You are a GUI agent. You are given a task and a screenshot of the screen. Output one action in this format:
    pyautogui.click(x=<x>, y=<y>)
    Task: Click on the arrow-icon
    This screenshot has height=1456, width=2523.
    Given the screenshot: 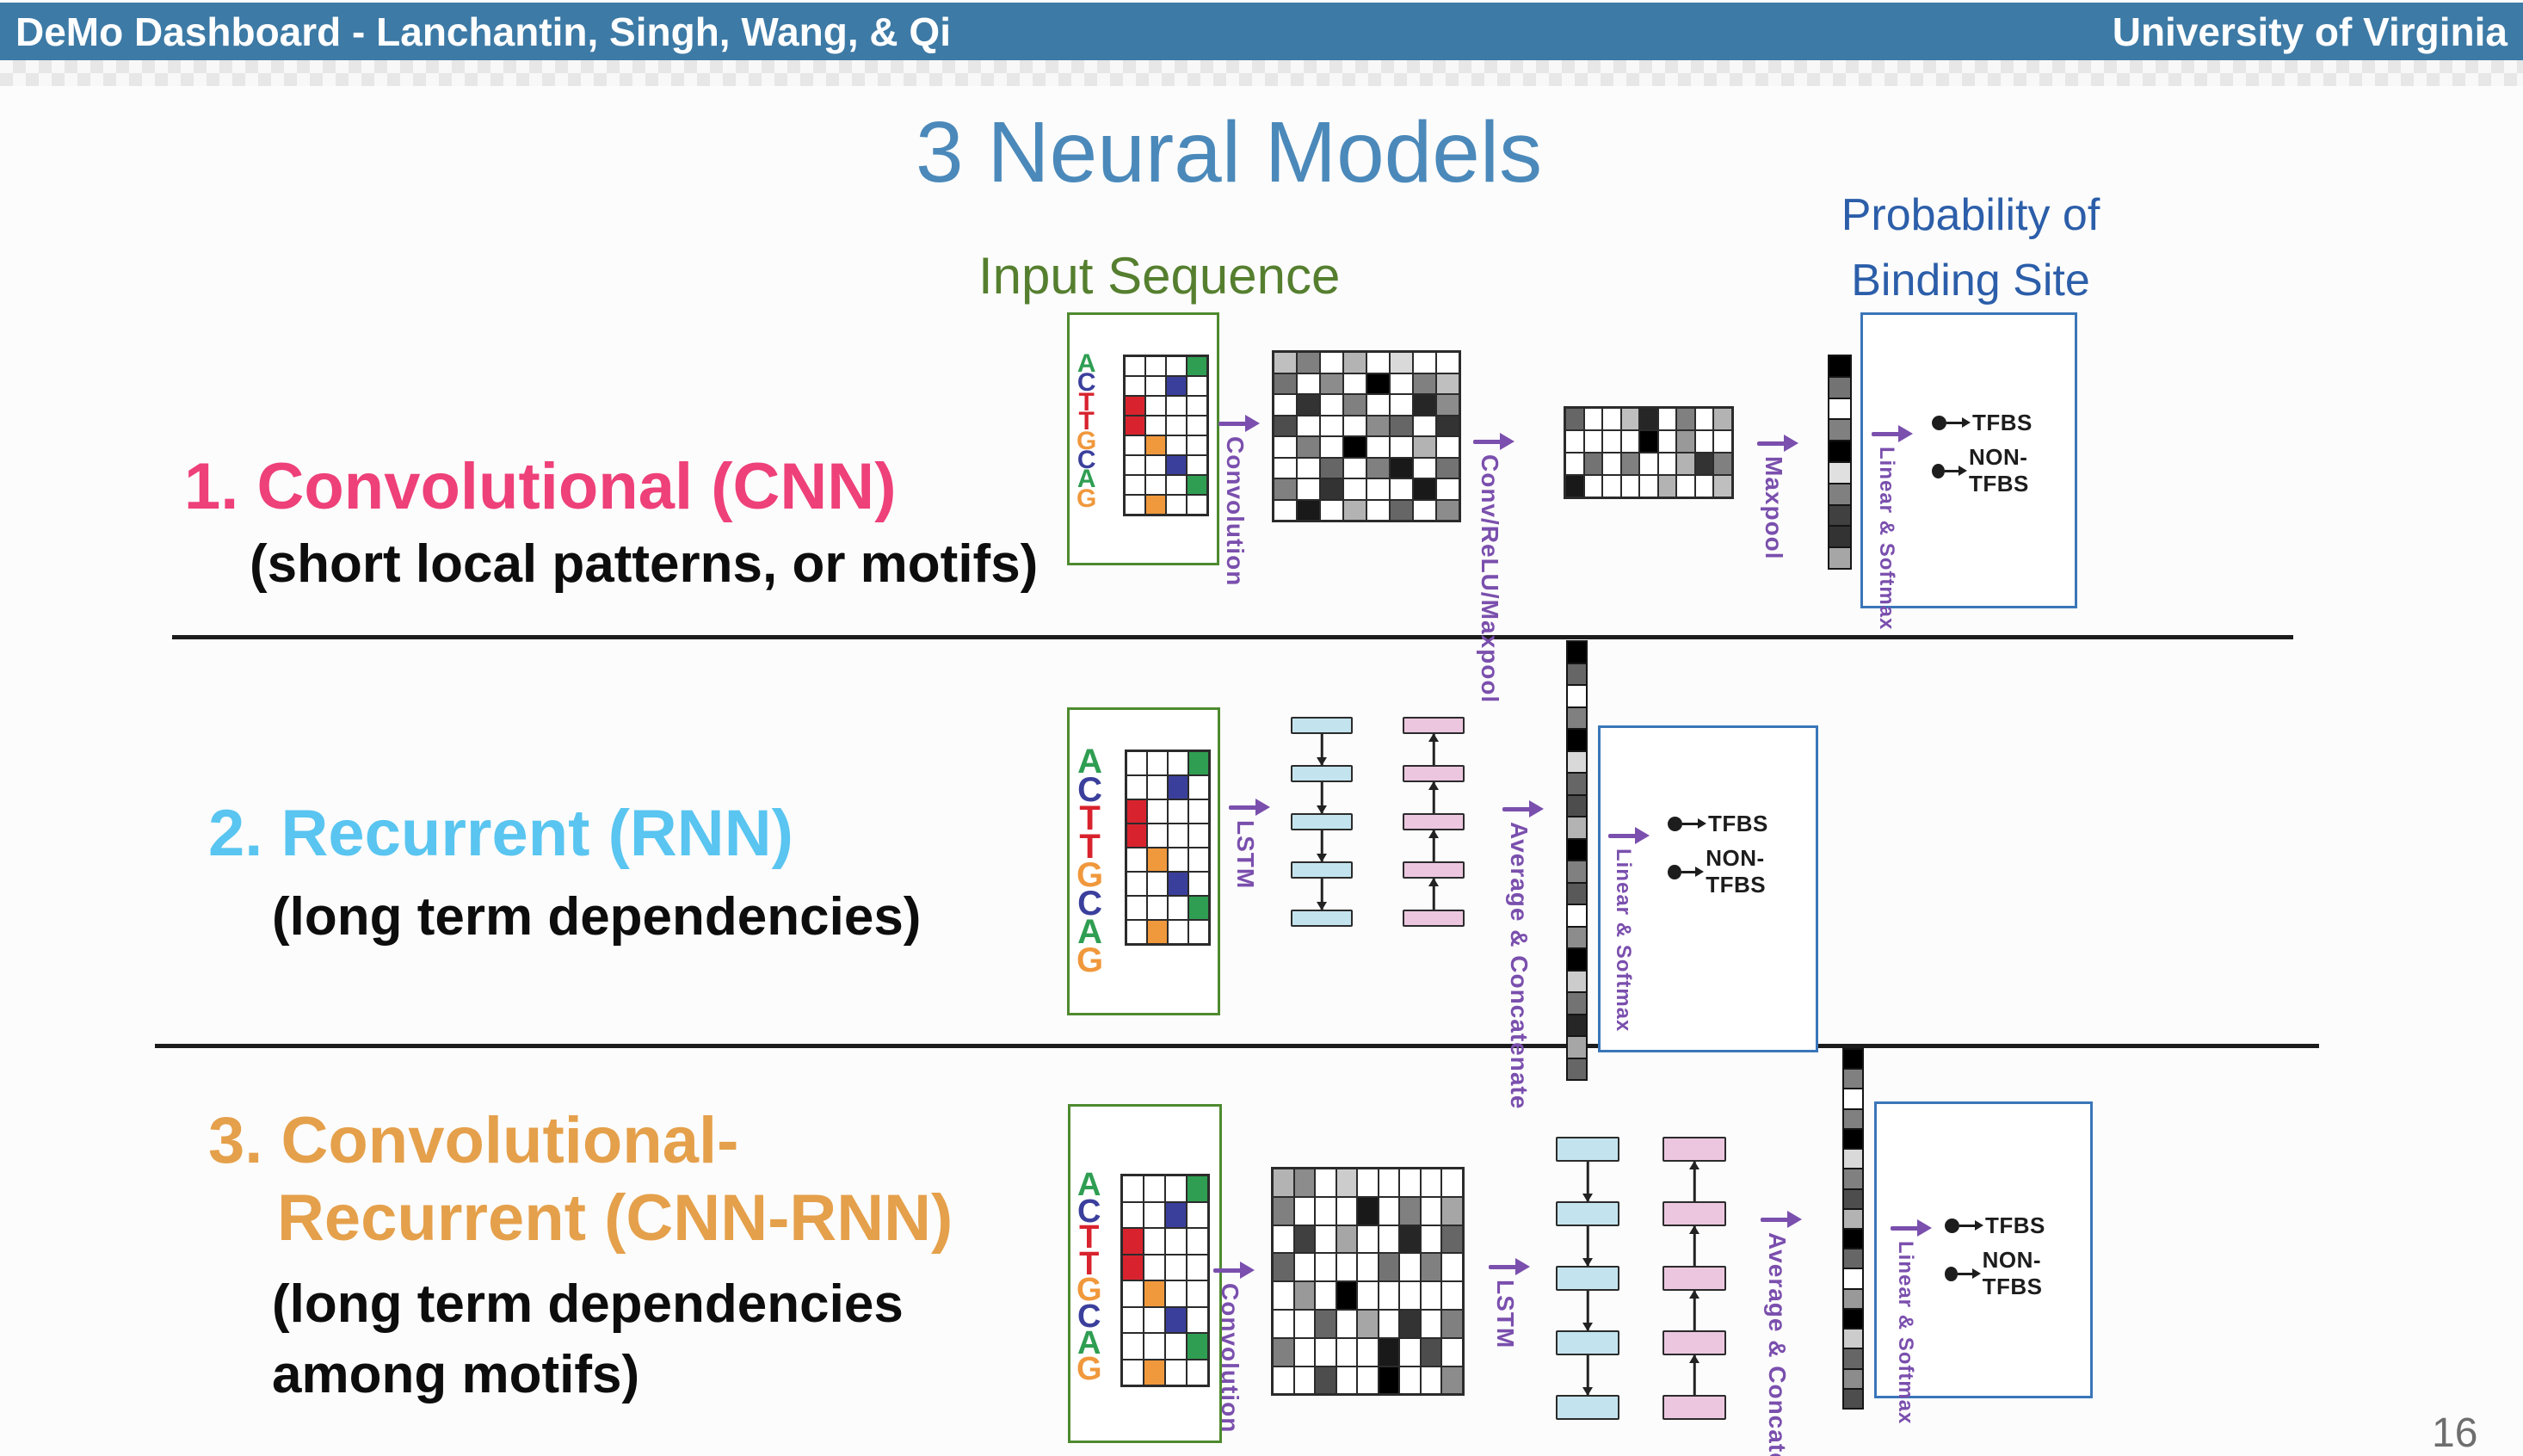 What is the action you would take?
    pyautogui.click(x=1694, y=824)
    